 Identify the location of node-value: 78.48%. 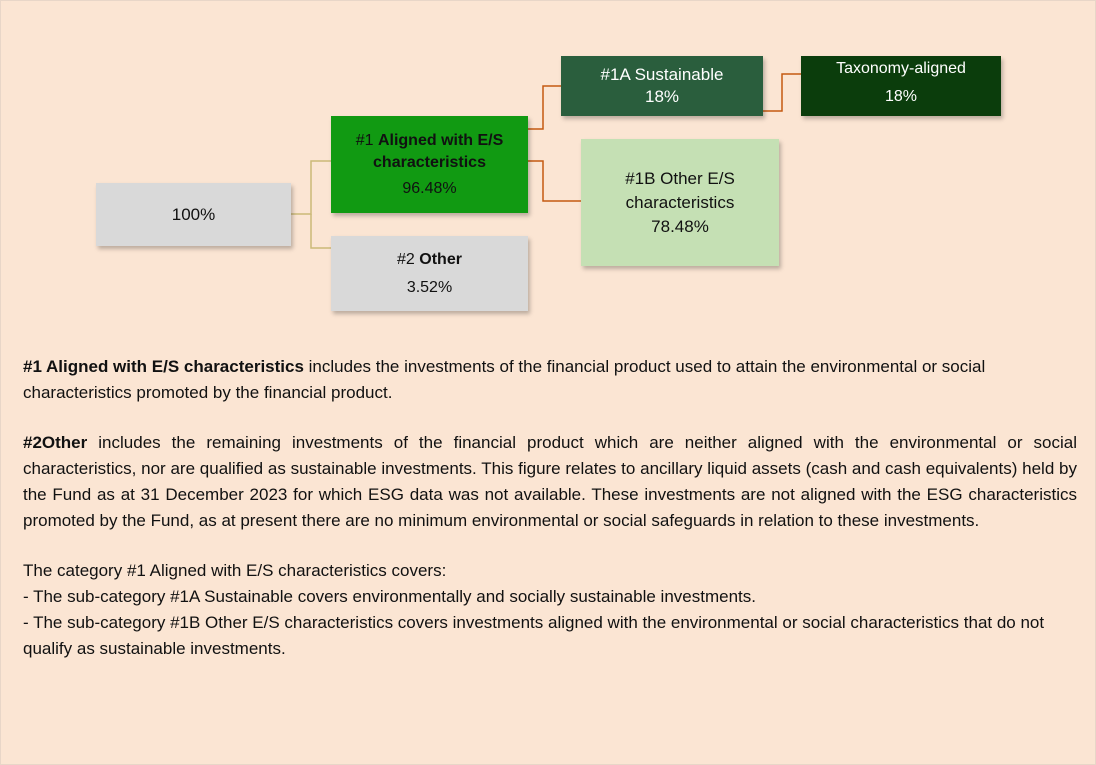
(680, 226).